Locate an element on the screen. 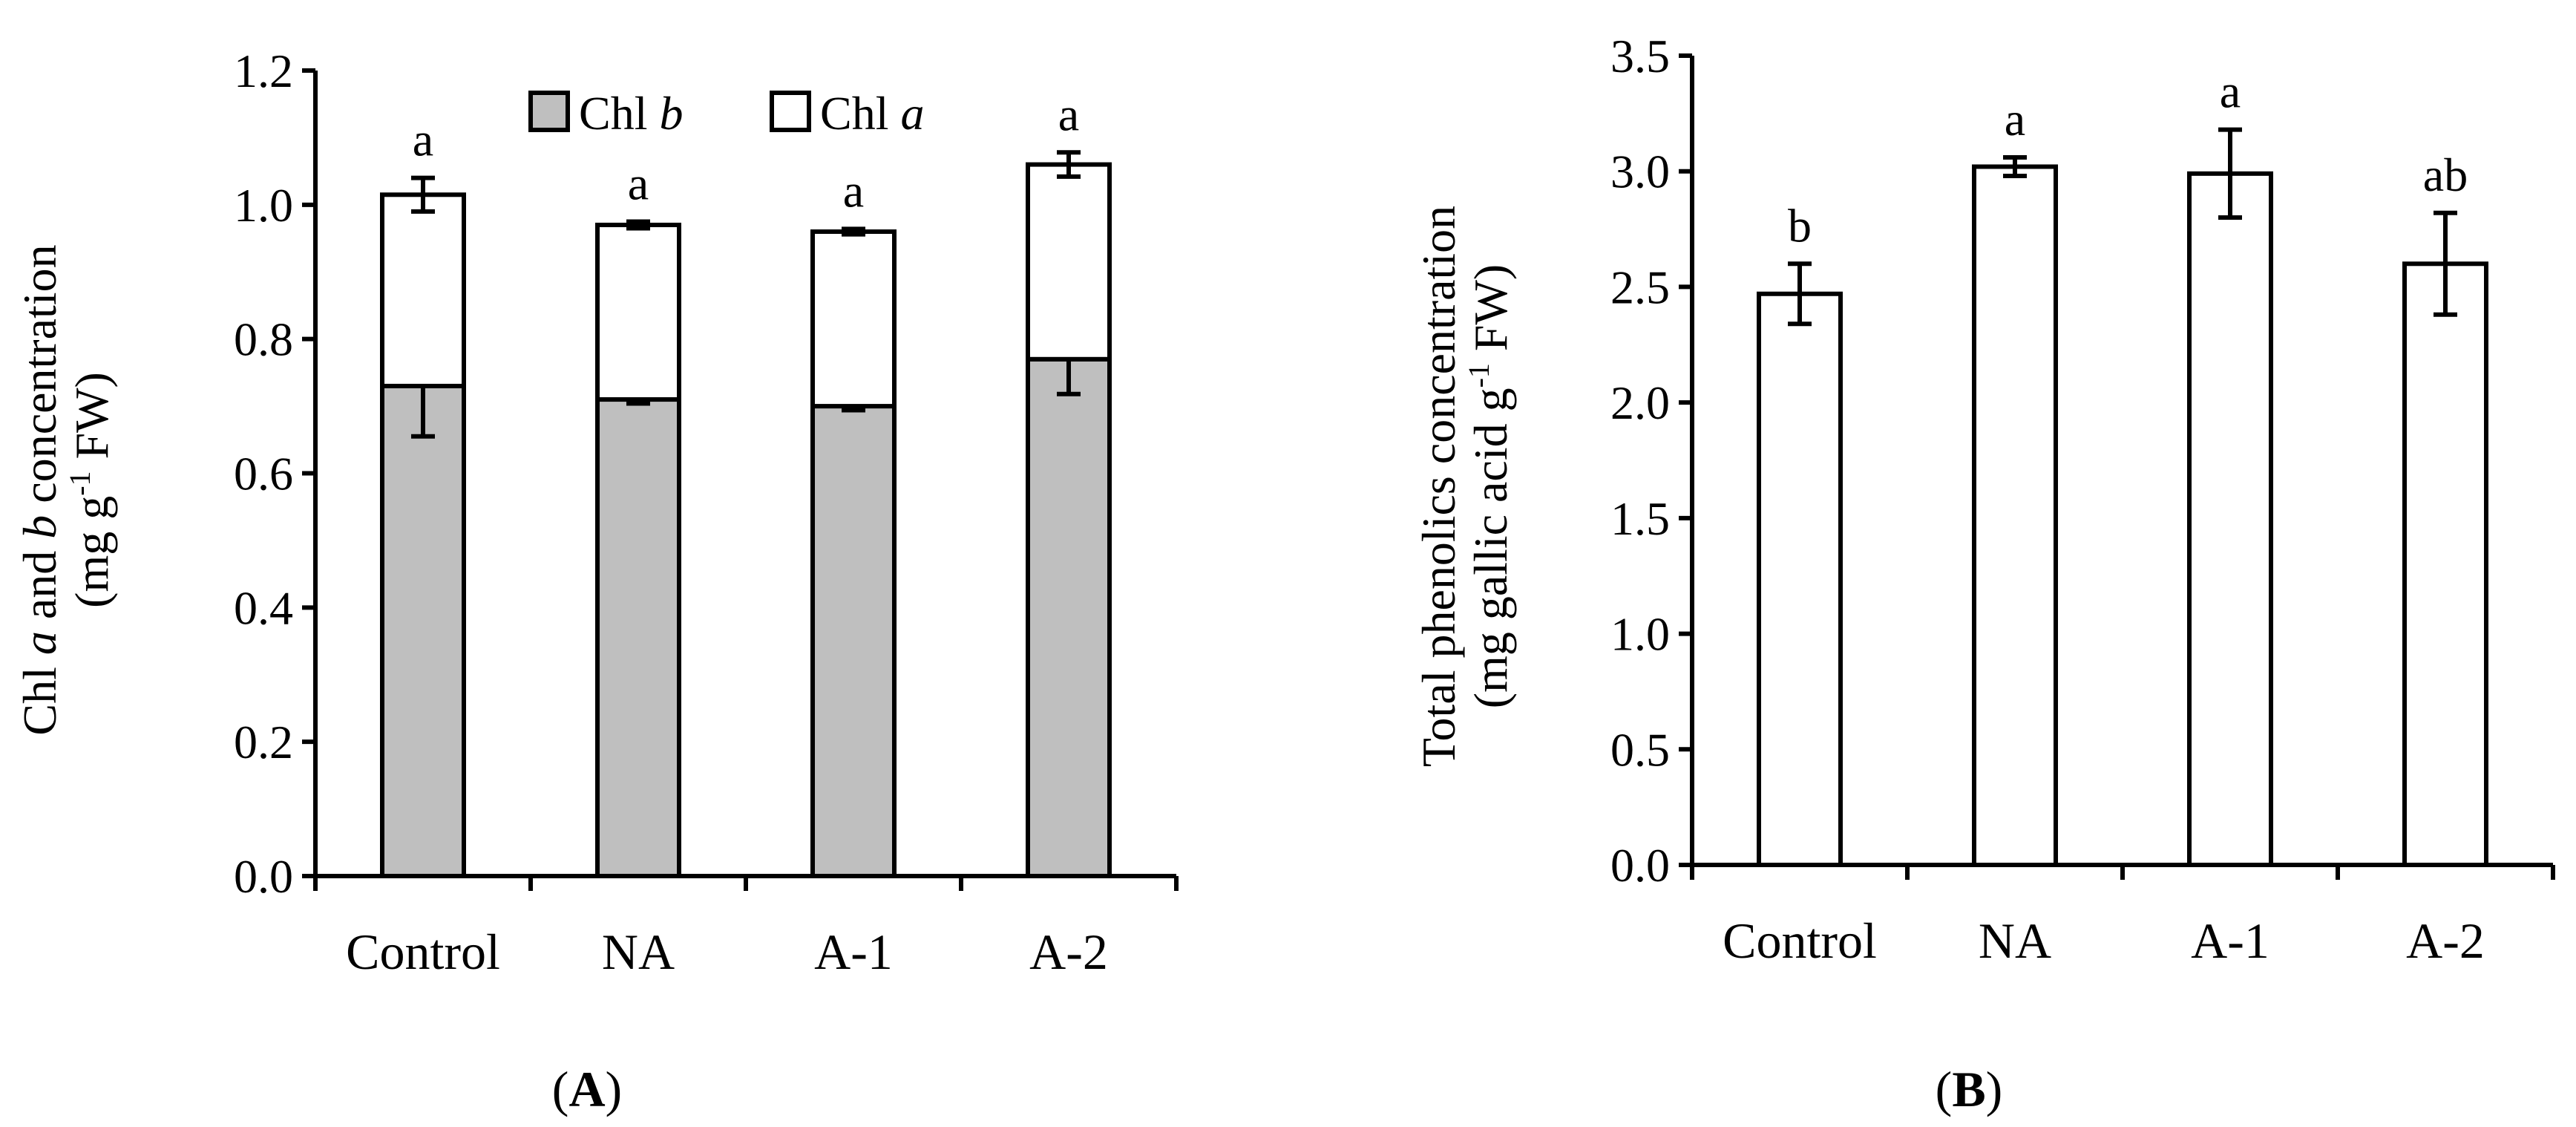  bar-chl-a-na is located at coordinates (638, 312).